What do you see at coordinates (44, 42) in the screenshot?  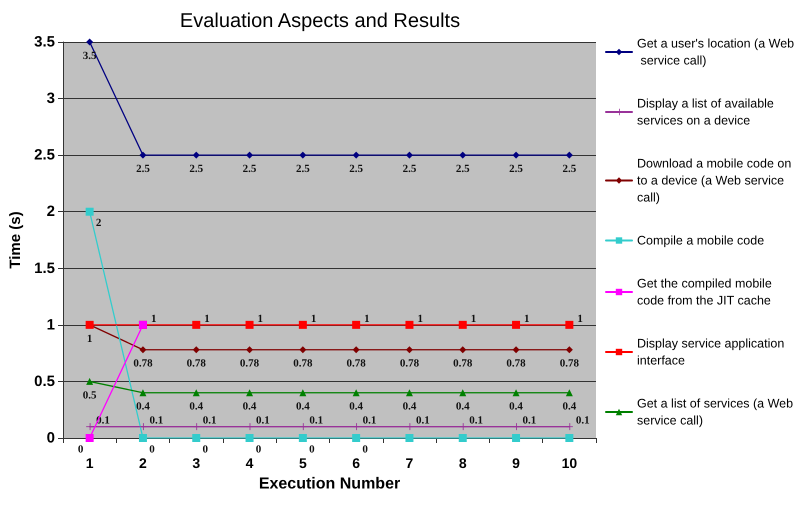 I see `y-tick-label: 3.5` at bounding box center [44, 42].